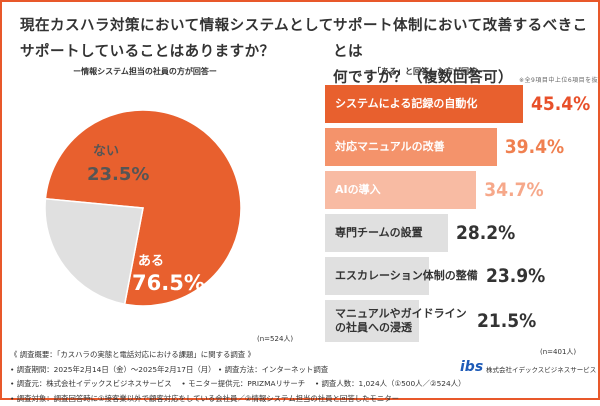 This screenshot has height=406, width=600. What do you see at coordinates (466, 39) in the screenshot?
I see `right-title-line1: サポート体制において改善するべきことは` at bounding box center [466, 39].